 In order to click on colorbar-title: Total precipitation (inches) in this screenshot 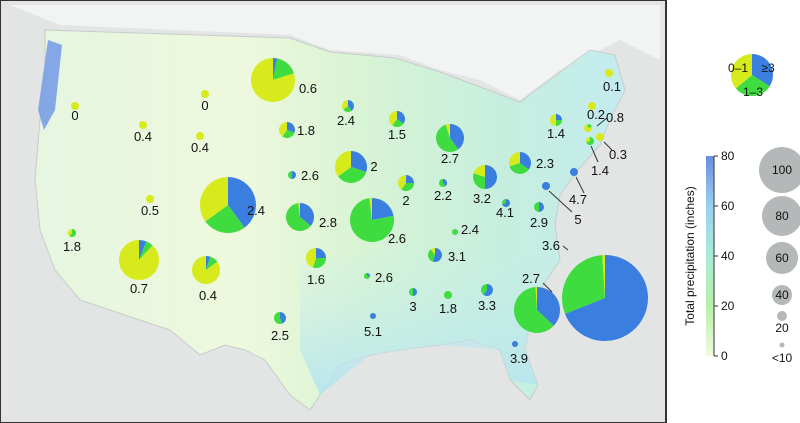, I will do `click(690, 255)`.